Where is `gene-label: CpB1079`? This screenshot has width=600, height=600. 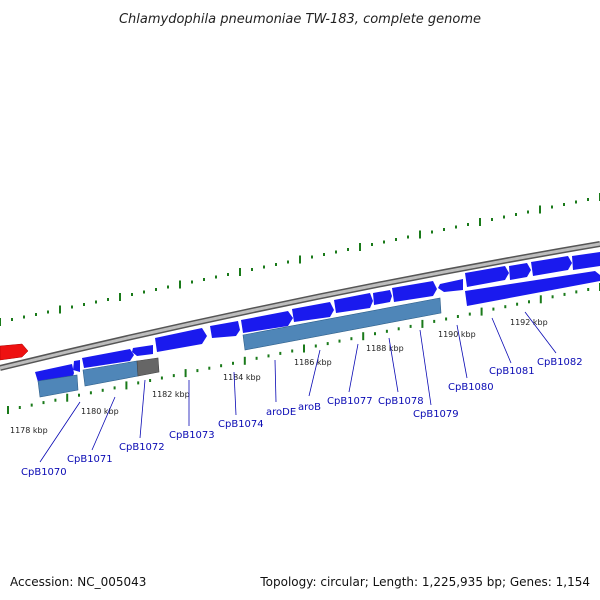 gene-label: CpB1079 is located at coordinates (436, 414).